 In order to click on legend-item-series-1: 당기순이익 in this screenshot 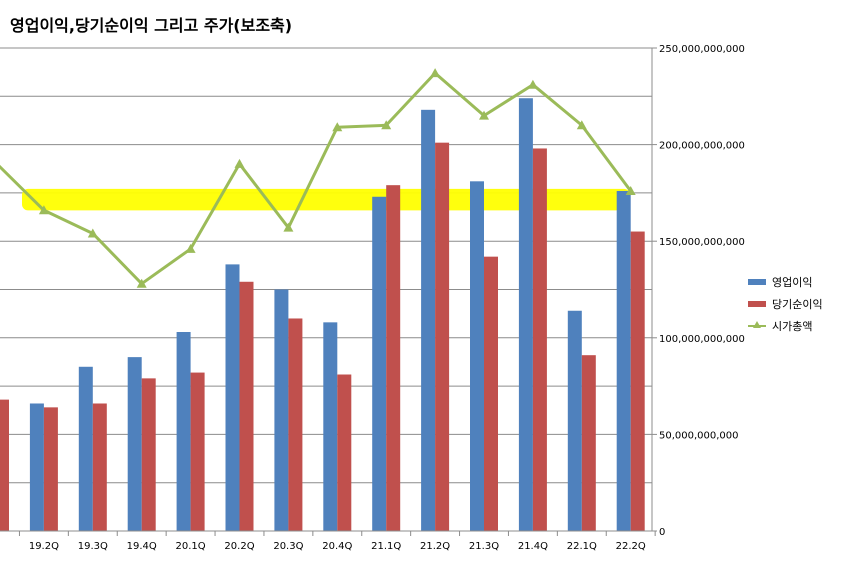, I will do `click(785, 304)`.